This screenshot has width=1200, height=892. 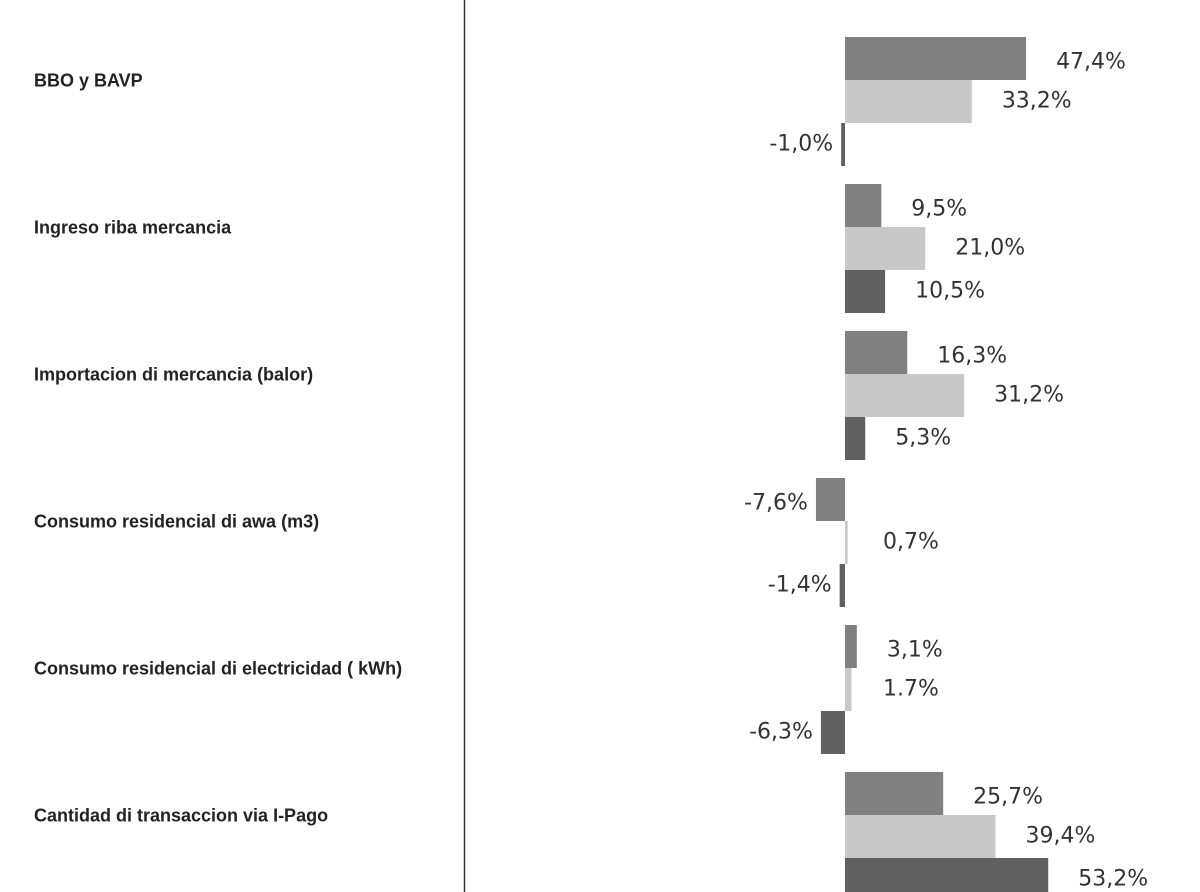 I want to click on value-label: 25,7%, so click(x=1008, y=797).